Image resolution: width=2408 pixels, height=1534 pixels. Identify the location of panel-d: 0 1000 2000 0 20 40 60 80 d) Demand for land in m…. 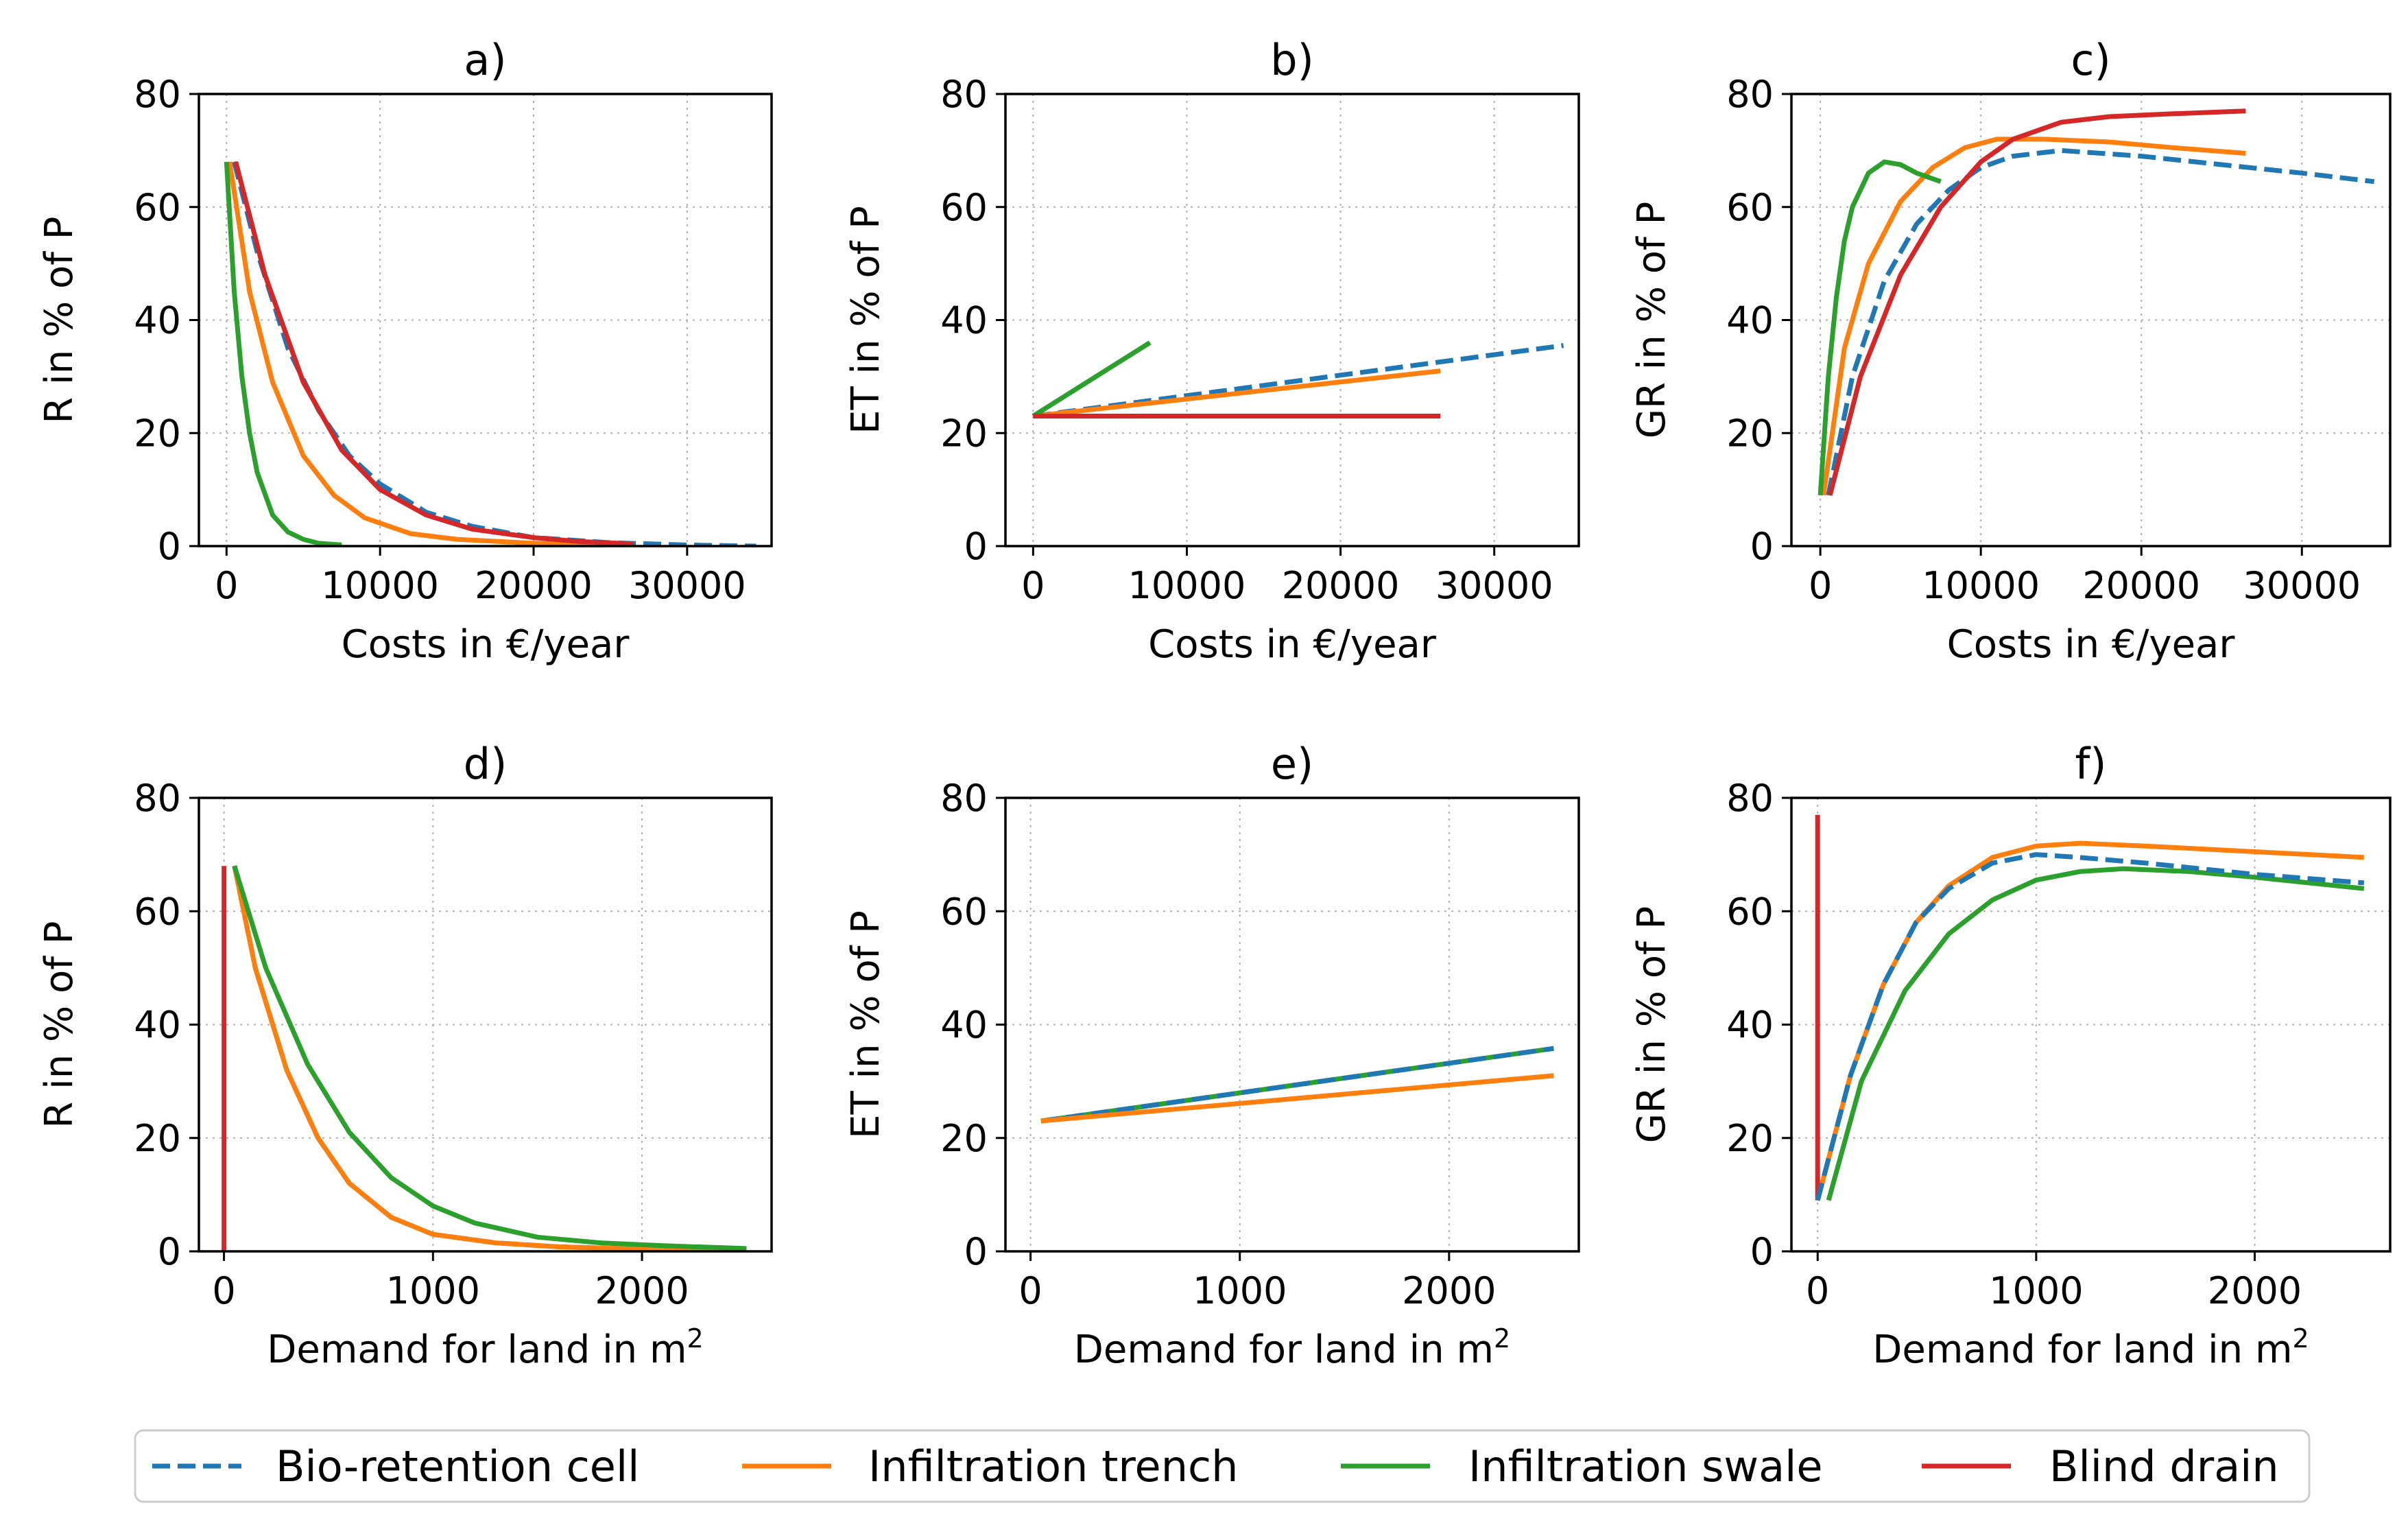
(405, 1055).